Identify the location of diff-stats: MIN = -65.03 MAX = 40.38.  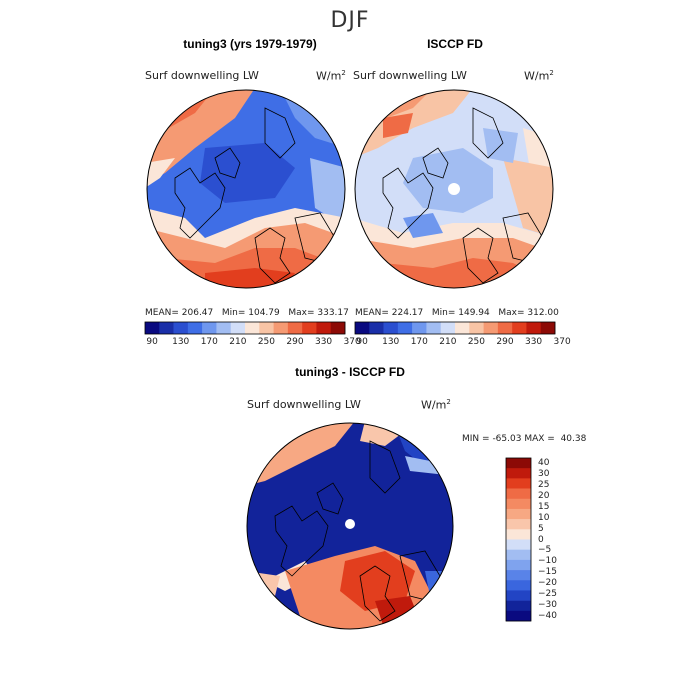
(524, 439).